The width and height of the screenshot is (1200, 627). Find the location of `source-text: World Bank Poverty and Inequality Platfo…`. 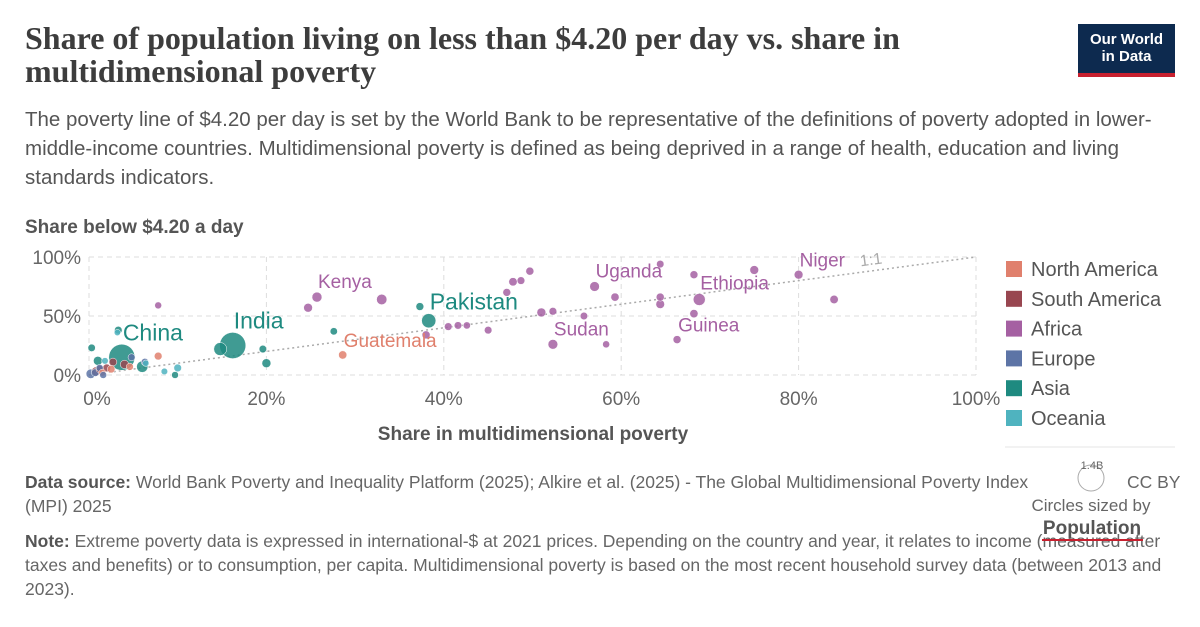

source-text: World Bank Poverty and Inequality Platfo… is located at coordinates (527, 494).